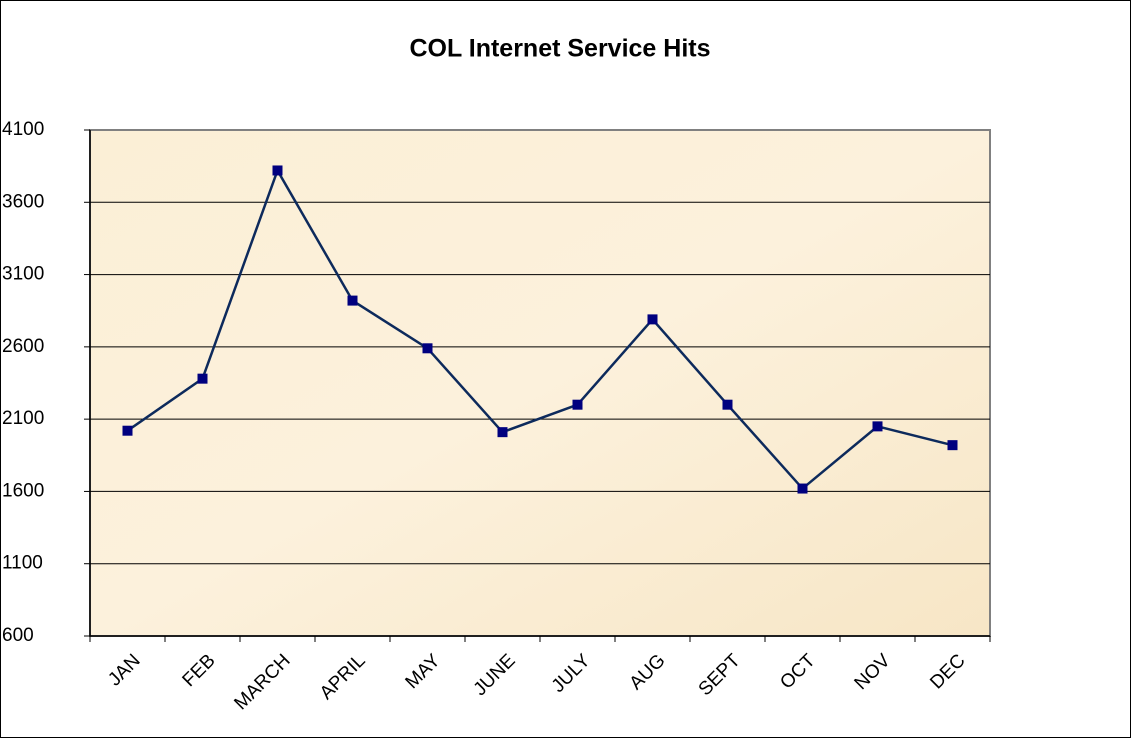 This screenshot has height=738, width=1131. What do you see at coordinates (23, 201) in the screenshot?
I see `y-tick-label: 3600` at bounding box center [23, 201].